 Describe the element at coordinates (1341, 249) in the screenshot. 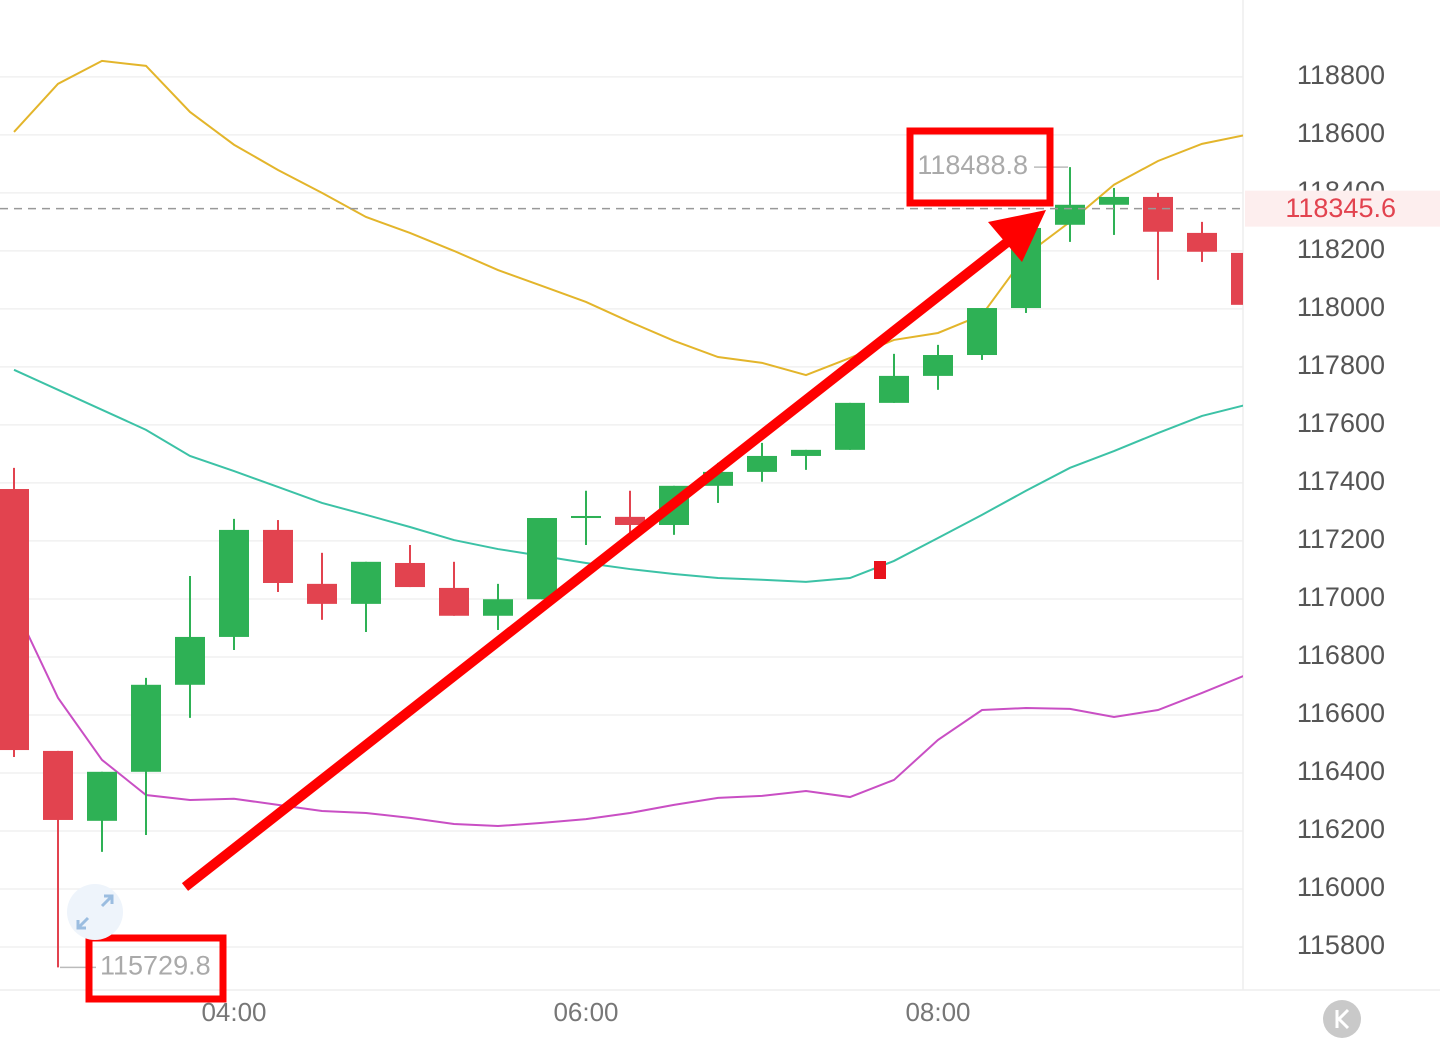

I see `y-tick-label: 118200` at that location.